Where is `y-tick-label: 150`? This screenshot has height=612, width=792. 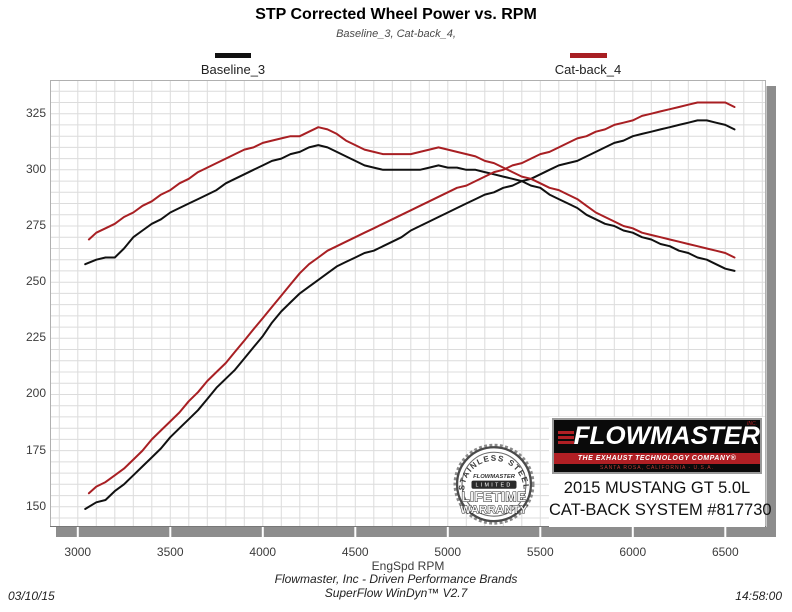 y-tick-label: 150 is located at coordinates (35, 505).